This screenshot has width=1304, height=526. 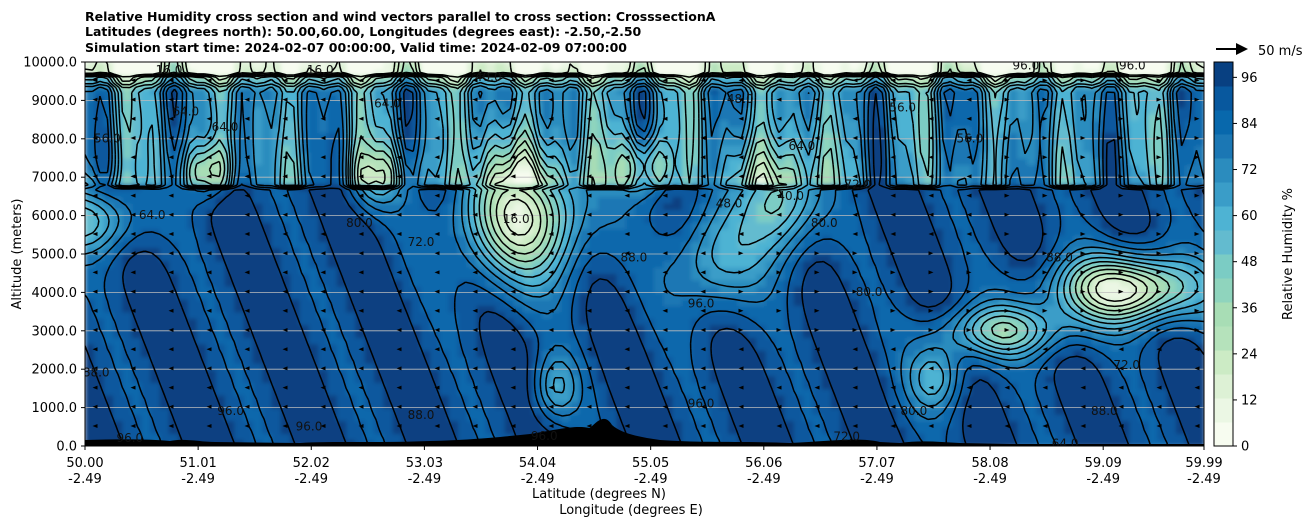 What do you see at coordinates (169, 70) in the screenshot?
I see `contour-label-0: 16.0` at bounding box center [169, 70].